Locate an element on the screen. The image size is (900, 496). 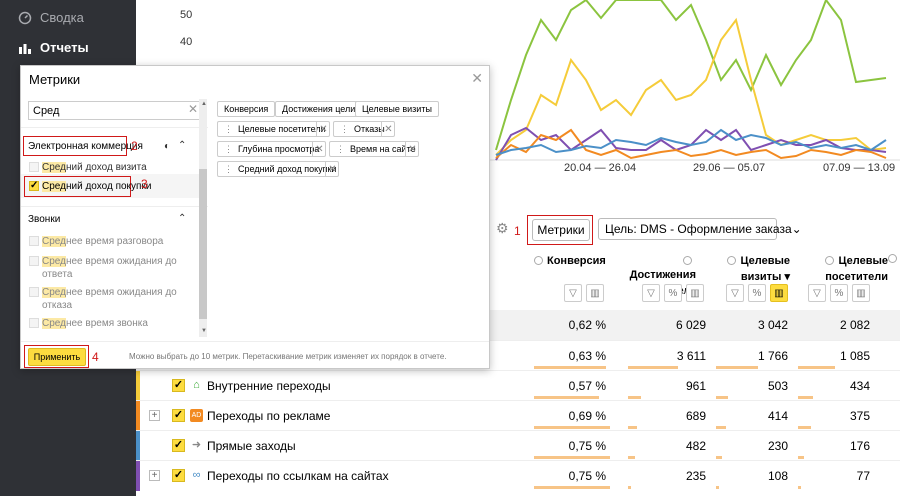
table-row: + ✓ AD Переходы по рекламе 0,69 % 689 414 375 is located at coordinates (518, 415).